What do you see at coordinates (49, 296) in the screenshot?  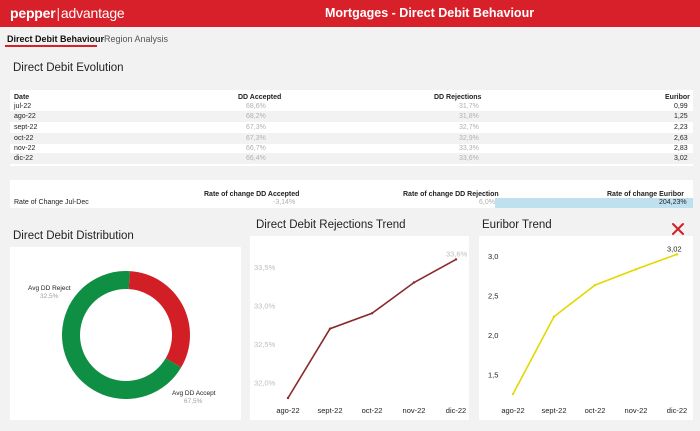 I see `reject-slice-value: 32,5%` at bounding box center [49, 296].